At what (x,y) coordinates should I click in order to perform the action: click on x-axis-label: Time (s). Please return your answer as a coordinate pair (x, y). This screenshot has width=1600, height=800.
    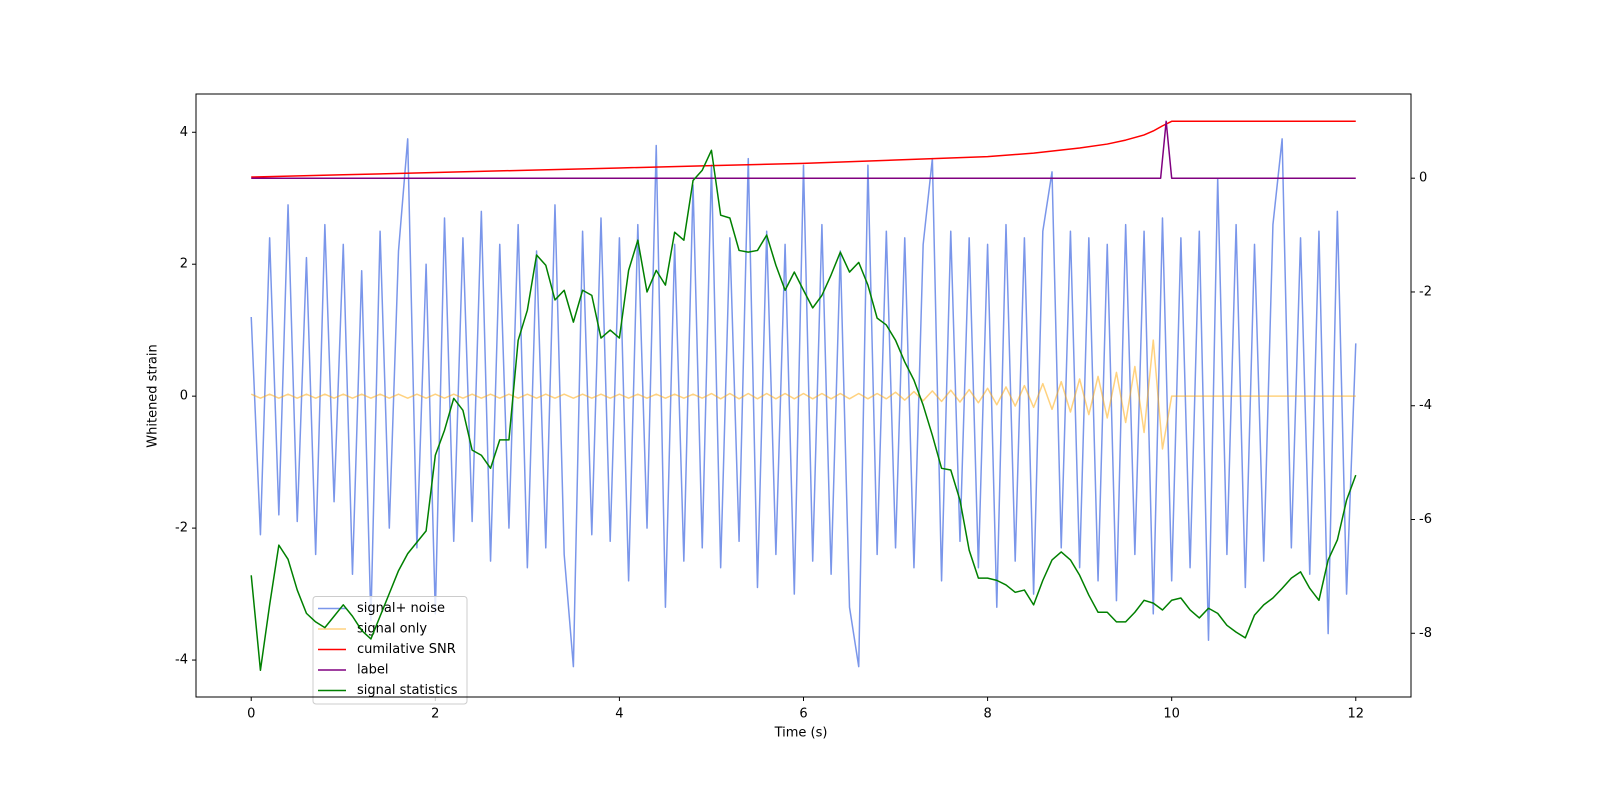
    Looking at the image, I should click on (801, 733).